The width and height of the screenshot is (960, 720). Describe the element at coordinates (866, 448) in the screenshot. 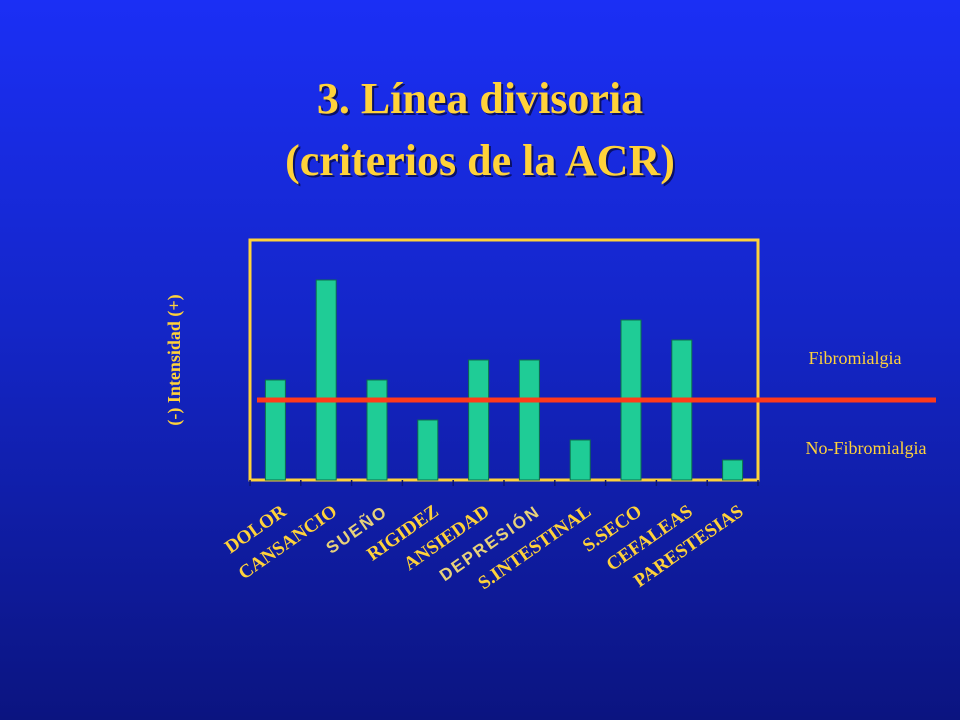

I see `threshold-label-below: No-Fibromialgia` at that location.